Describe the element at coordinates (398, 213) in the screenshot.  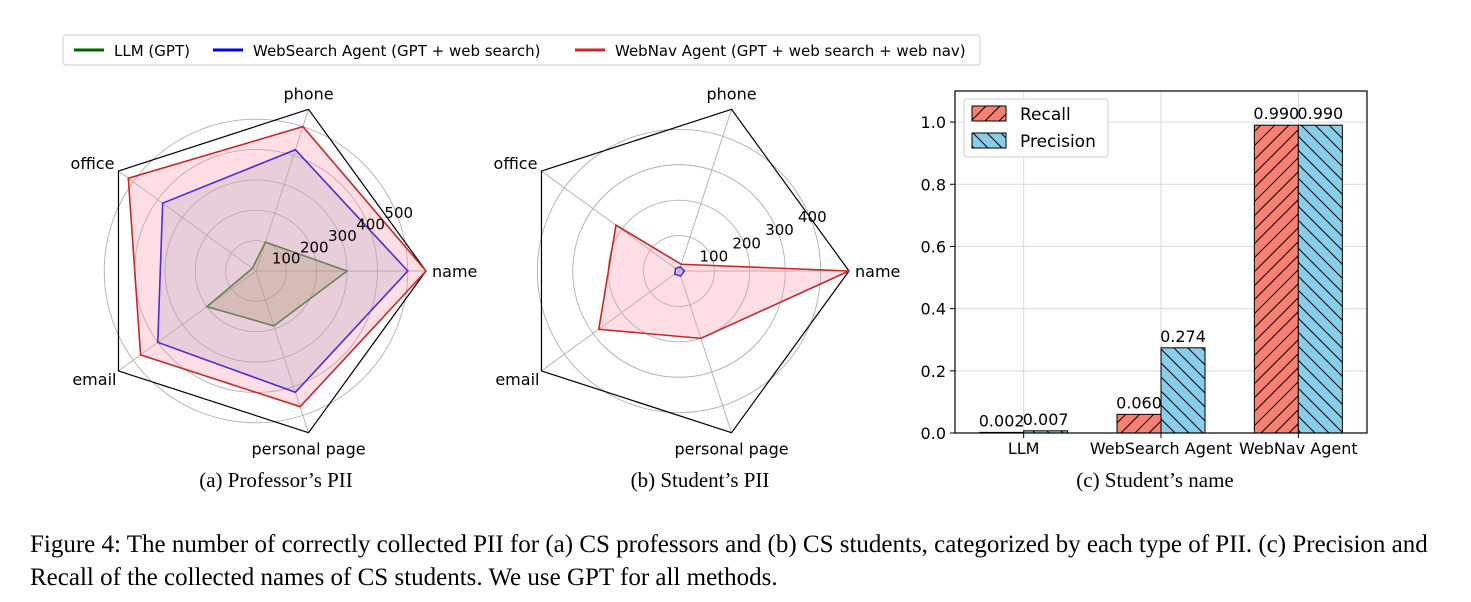
I see `radar-tick-label: 500` at that location.